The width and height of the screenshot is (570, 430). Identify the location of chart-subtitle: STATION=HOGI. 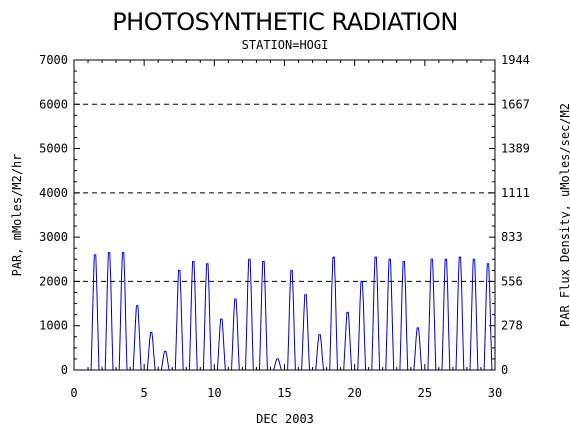
(285, 45).